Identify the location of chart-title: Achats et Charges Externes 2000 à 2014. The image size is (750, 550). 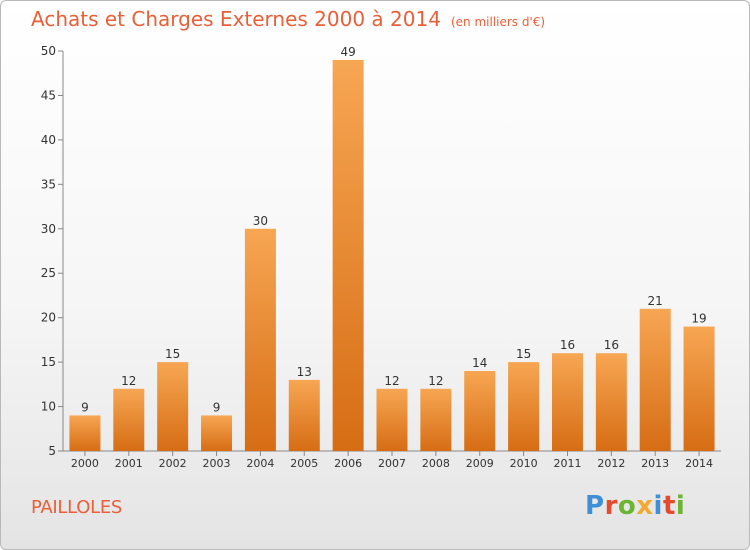
(236, 19).